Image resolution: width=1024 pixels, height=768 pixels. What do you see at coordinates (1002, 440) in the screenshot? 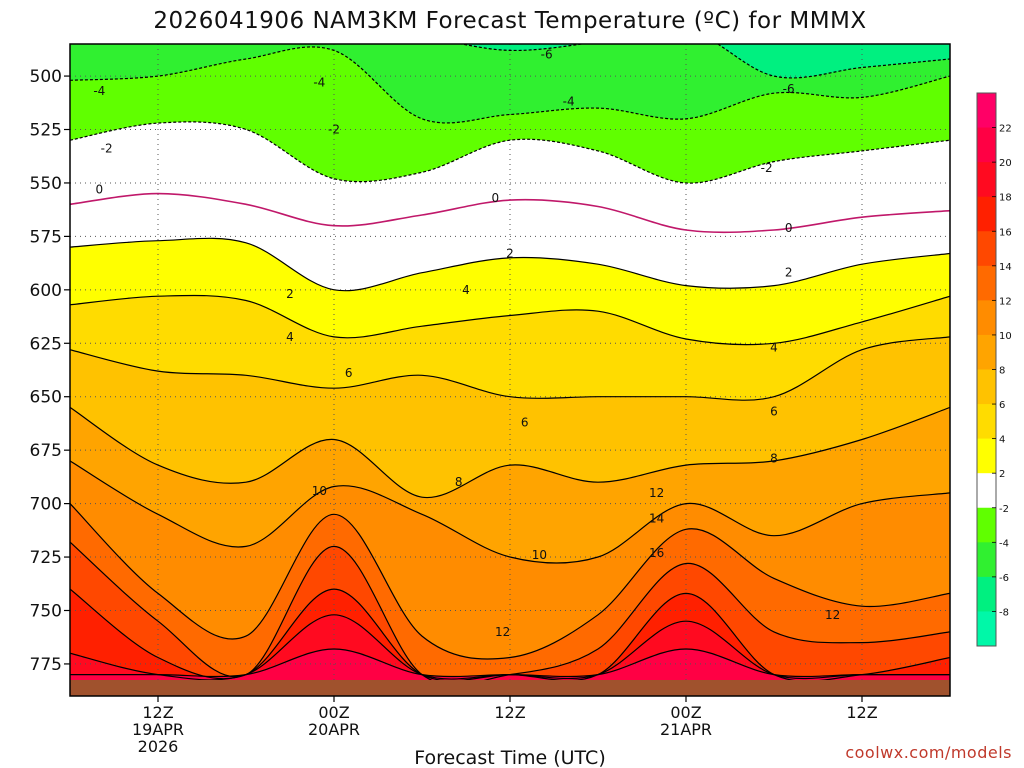
I see `colorbar-tick-label: 4` at bounding box center [1002, 440].